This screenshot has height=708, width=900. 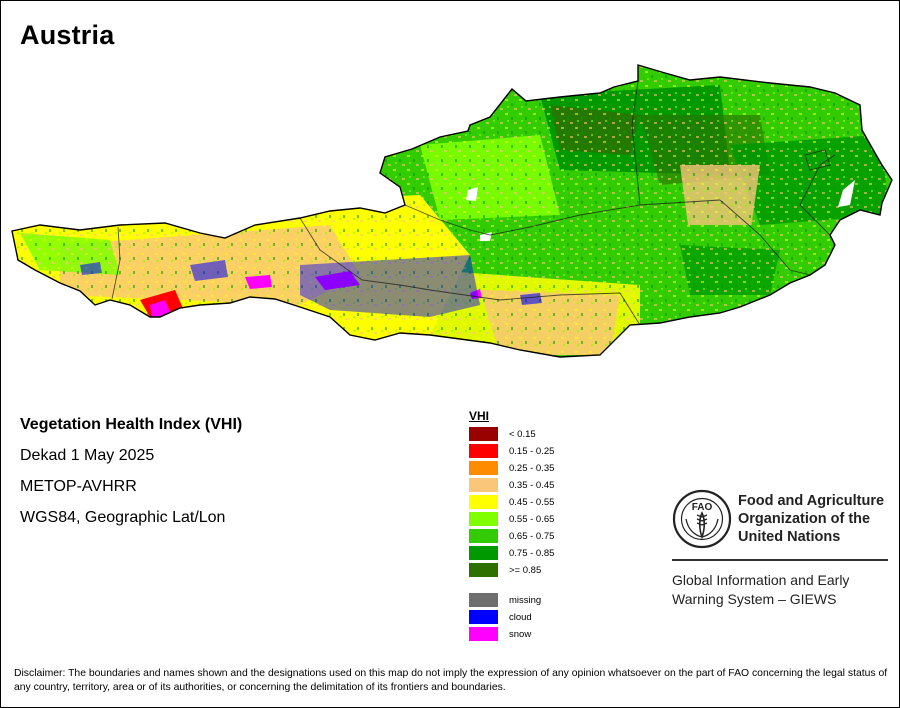 What do you see at coordinates (702, 507) in the screenshot?
I see `fao-logo-text: FAO` at bounding box center [702, 507].